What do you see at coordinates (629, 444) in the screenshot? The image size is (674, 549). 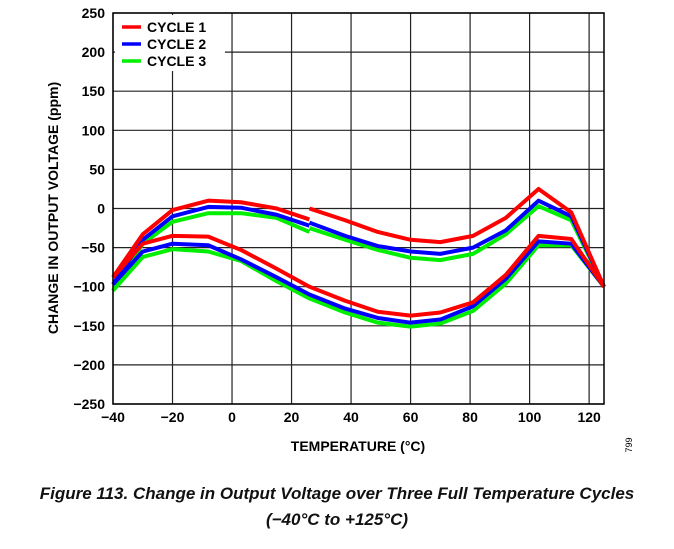 I see `figure-id: 799` at bounding box center [629, 444].